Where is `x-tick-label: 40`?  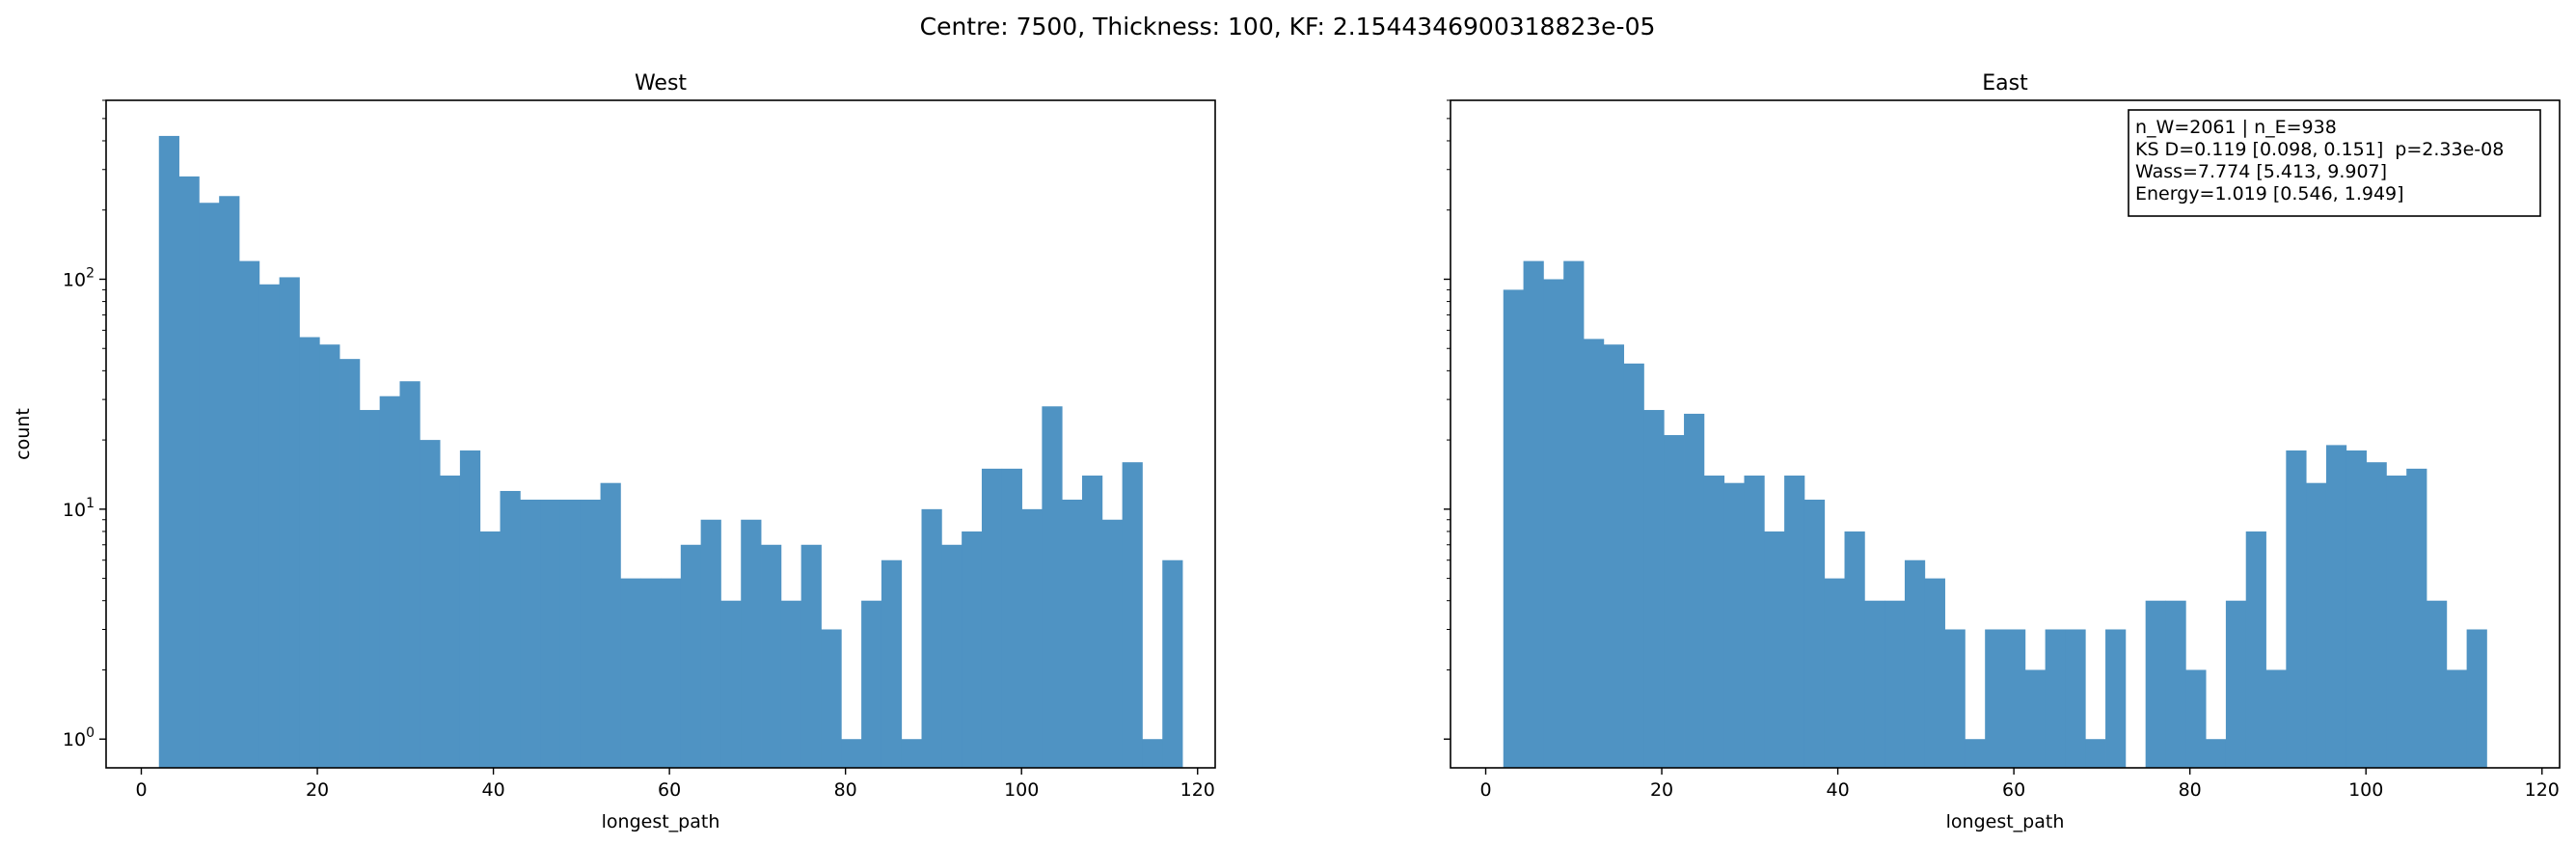 x-tick-label: 40 is located at coordinates (1837, 790).